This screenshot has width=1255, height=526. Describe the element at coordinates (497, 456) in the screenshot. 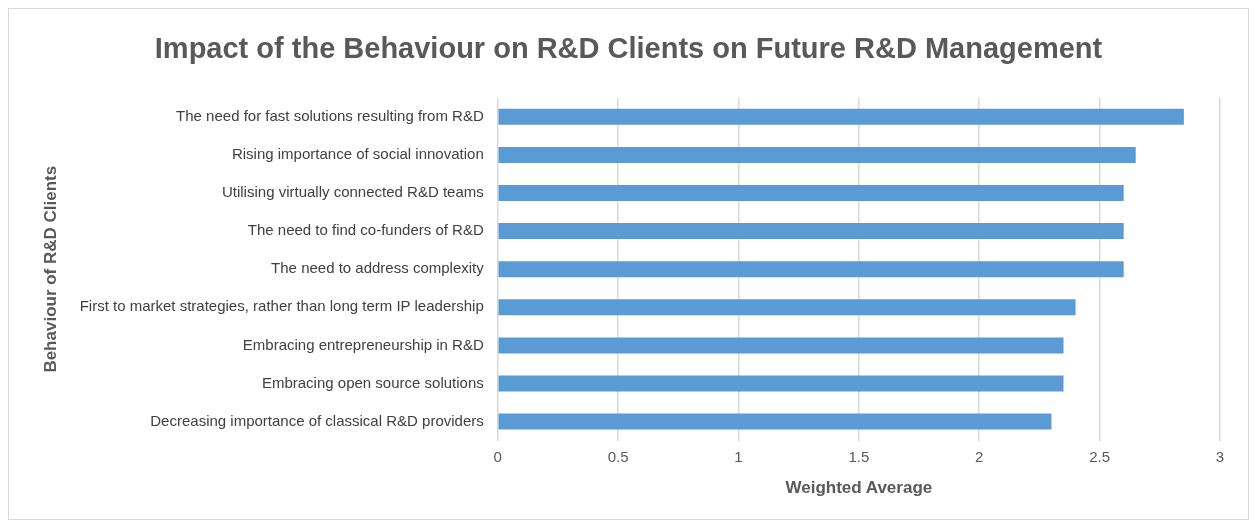

I see `x-tick-label: 0` at that location.